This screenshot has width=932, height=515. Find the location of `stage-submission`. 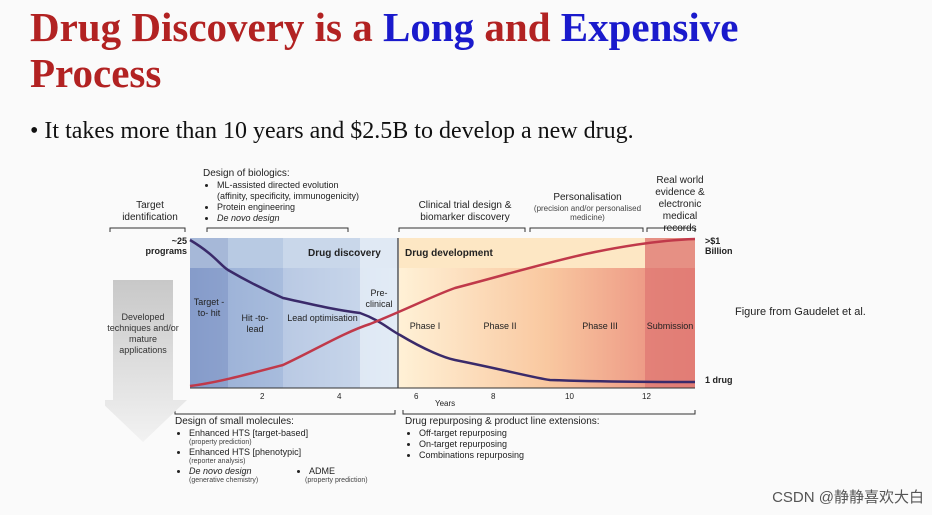

stage-submission is located at coordinates (670, 313).